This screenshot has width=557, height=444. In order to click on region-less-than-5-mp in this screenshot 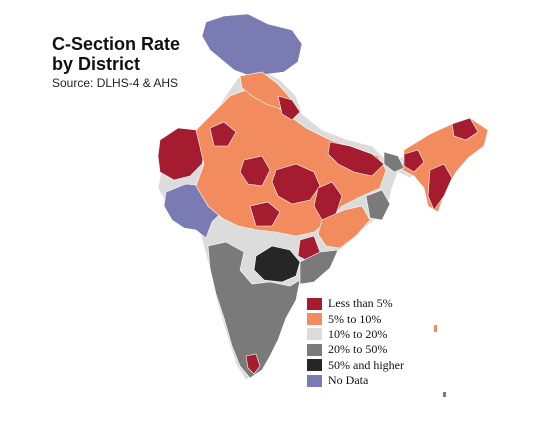, I will do `click(296, 184)`.